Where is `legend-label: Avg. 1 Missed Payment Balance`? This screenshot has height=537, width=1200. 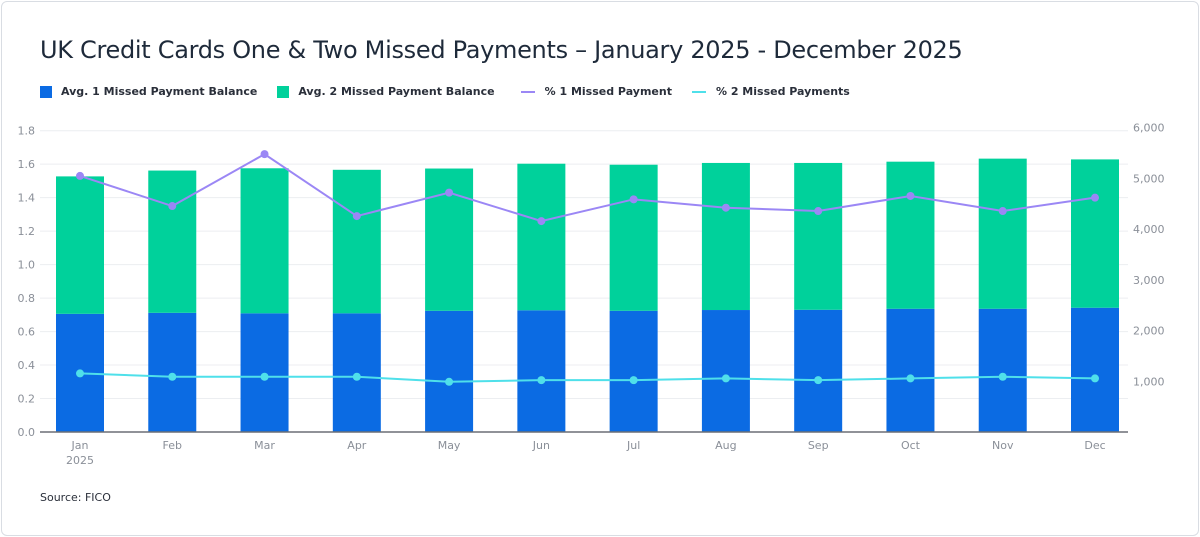
legend-label: Avg. 1 Missed Payment Balance is located at coordinates (159, 91).